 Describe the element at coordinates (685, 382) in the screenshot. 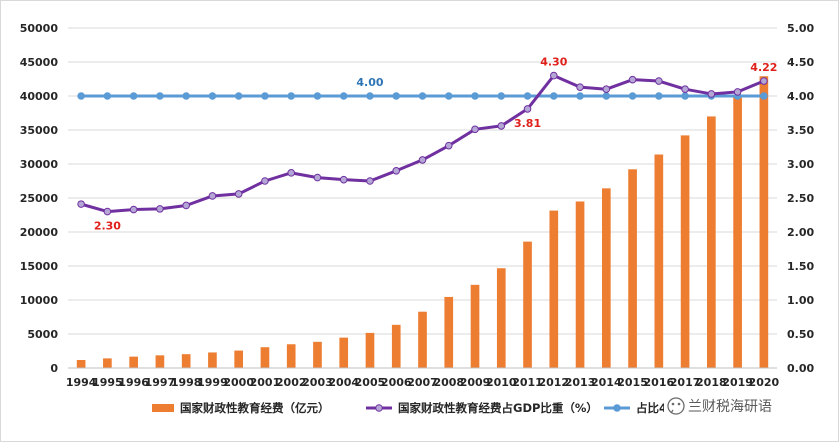

I see `x-tick-label: 2017` at that location.